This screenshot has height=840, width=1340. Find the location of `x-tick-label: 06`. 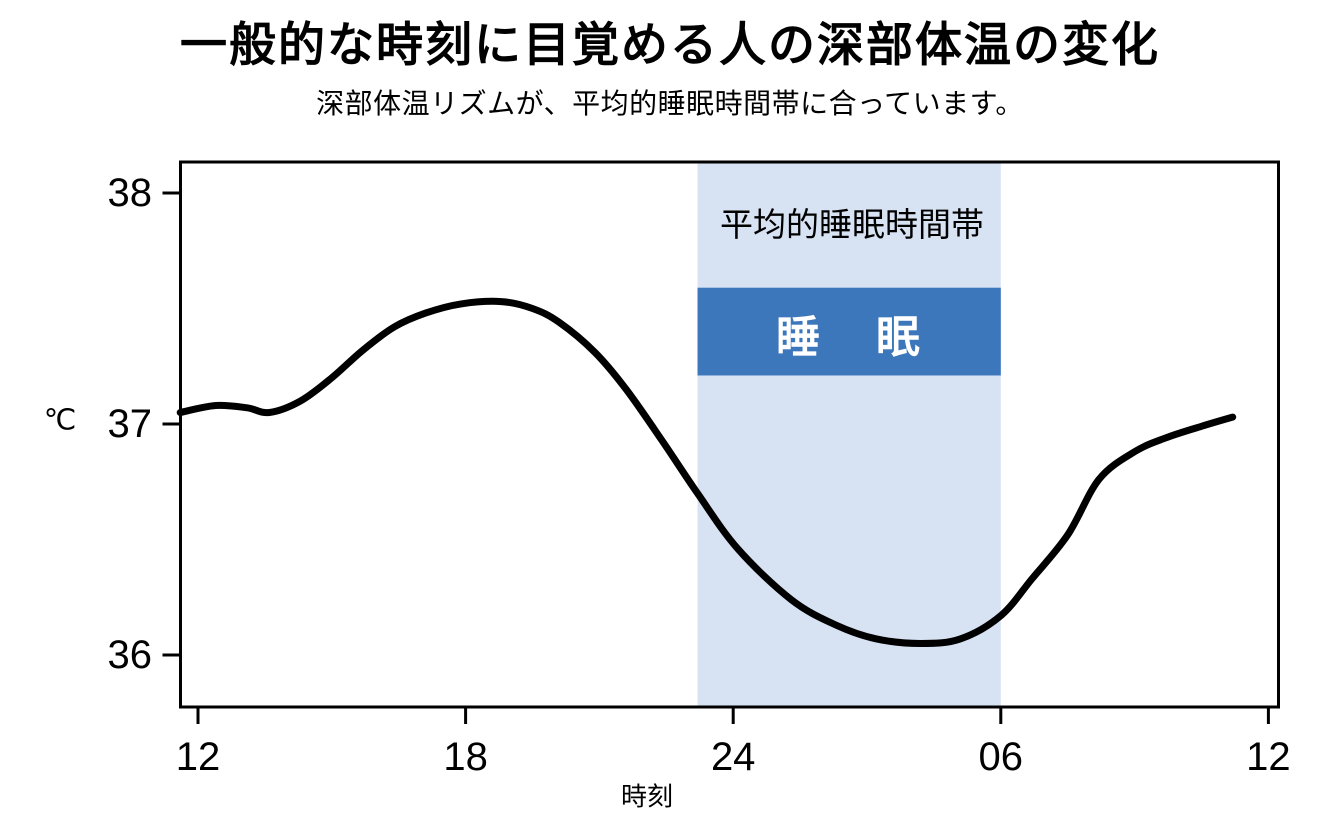

x-tick-label: 06 is located at coordinates (1001, 757).